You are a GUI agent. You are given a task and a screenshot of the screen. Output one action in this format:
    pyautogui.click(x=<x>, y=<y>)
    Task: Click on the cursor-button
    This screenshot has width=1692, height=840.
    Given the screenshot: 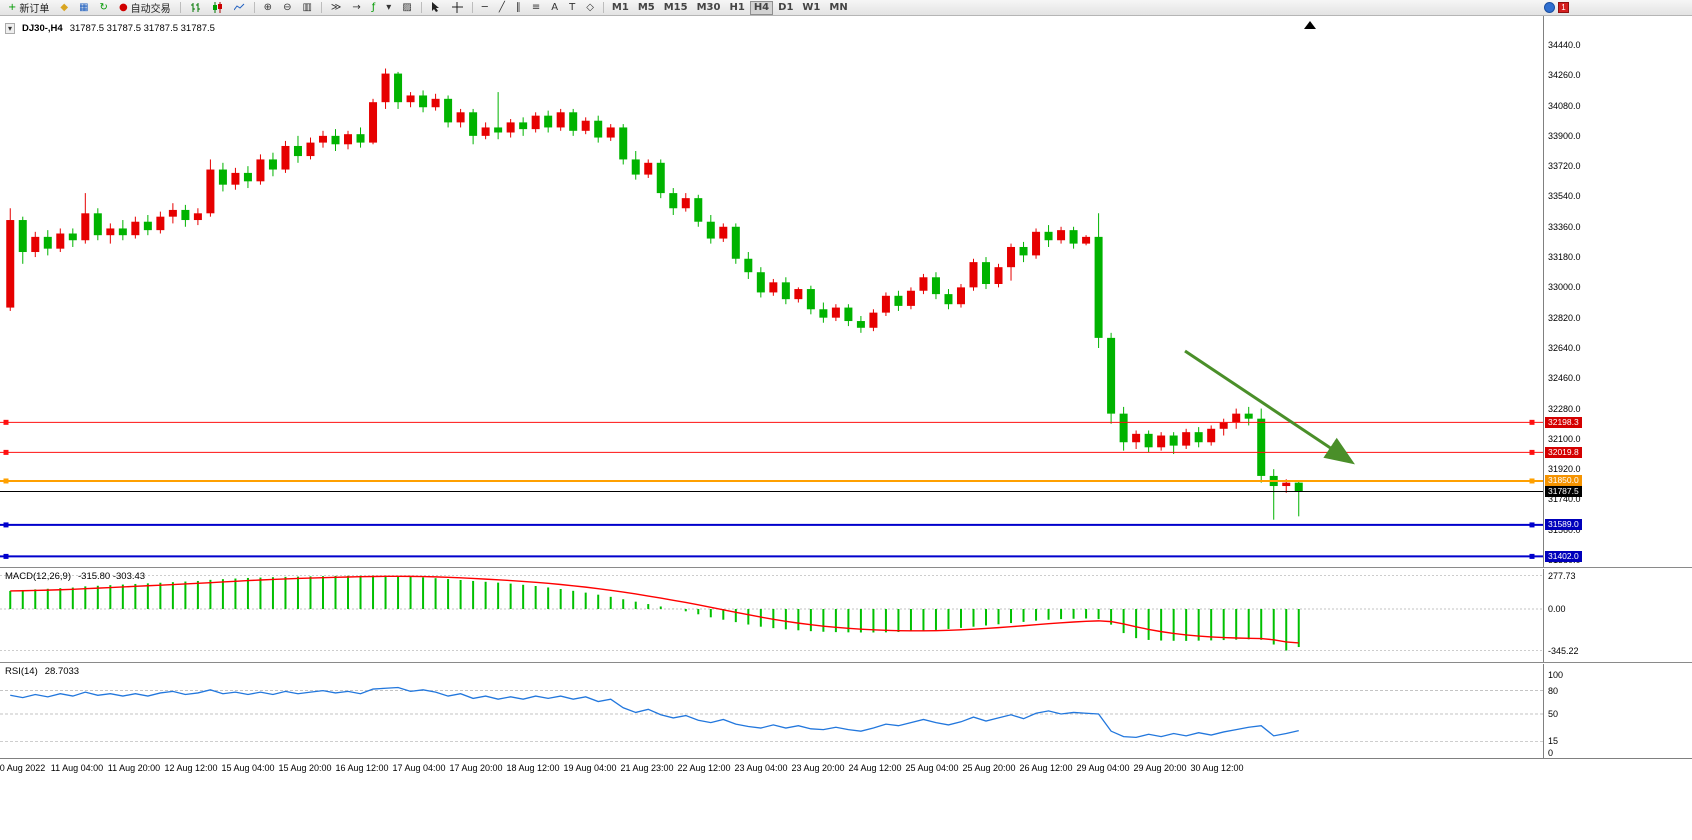 What is the action you would take?
    pyautogui.click(x=436, y=8)
    